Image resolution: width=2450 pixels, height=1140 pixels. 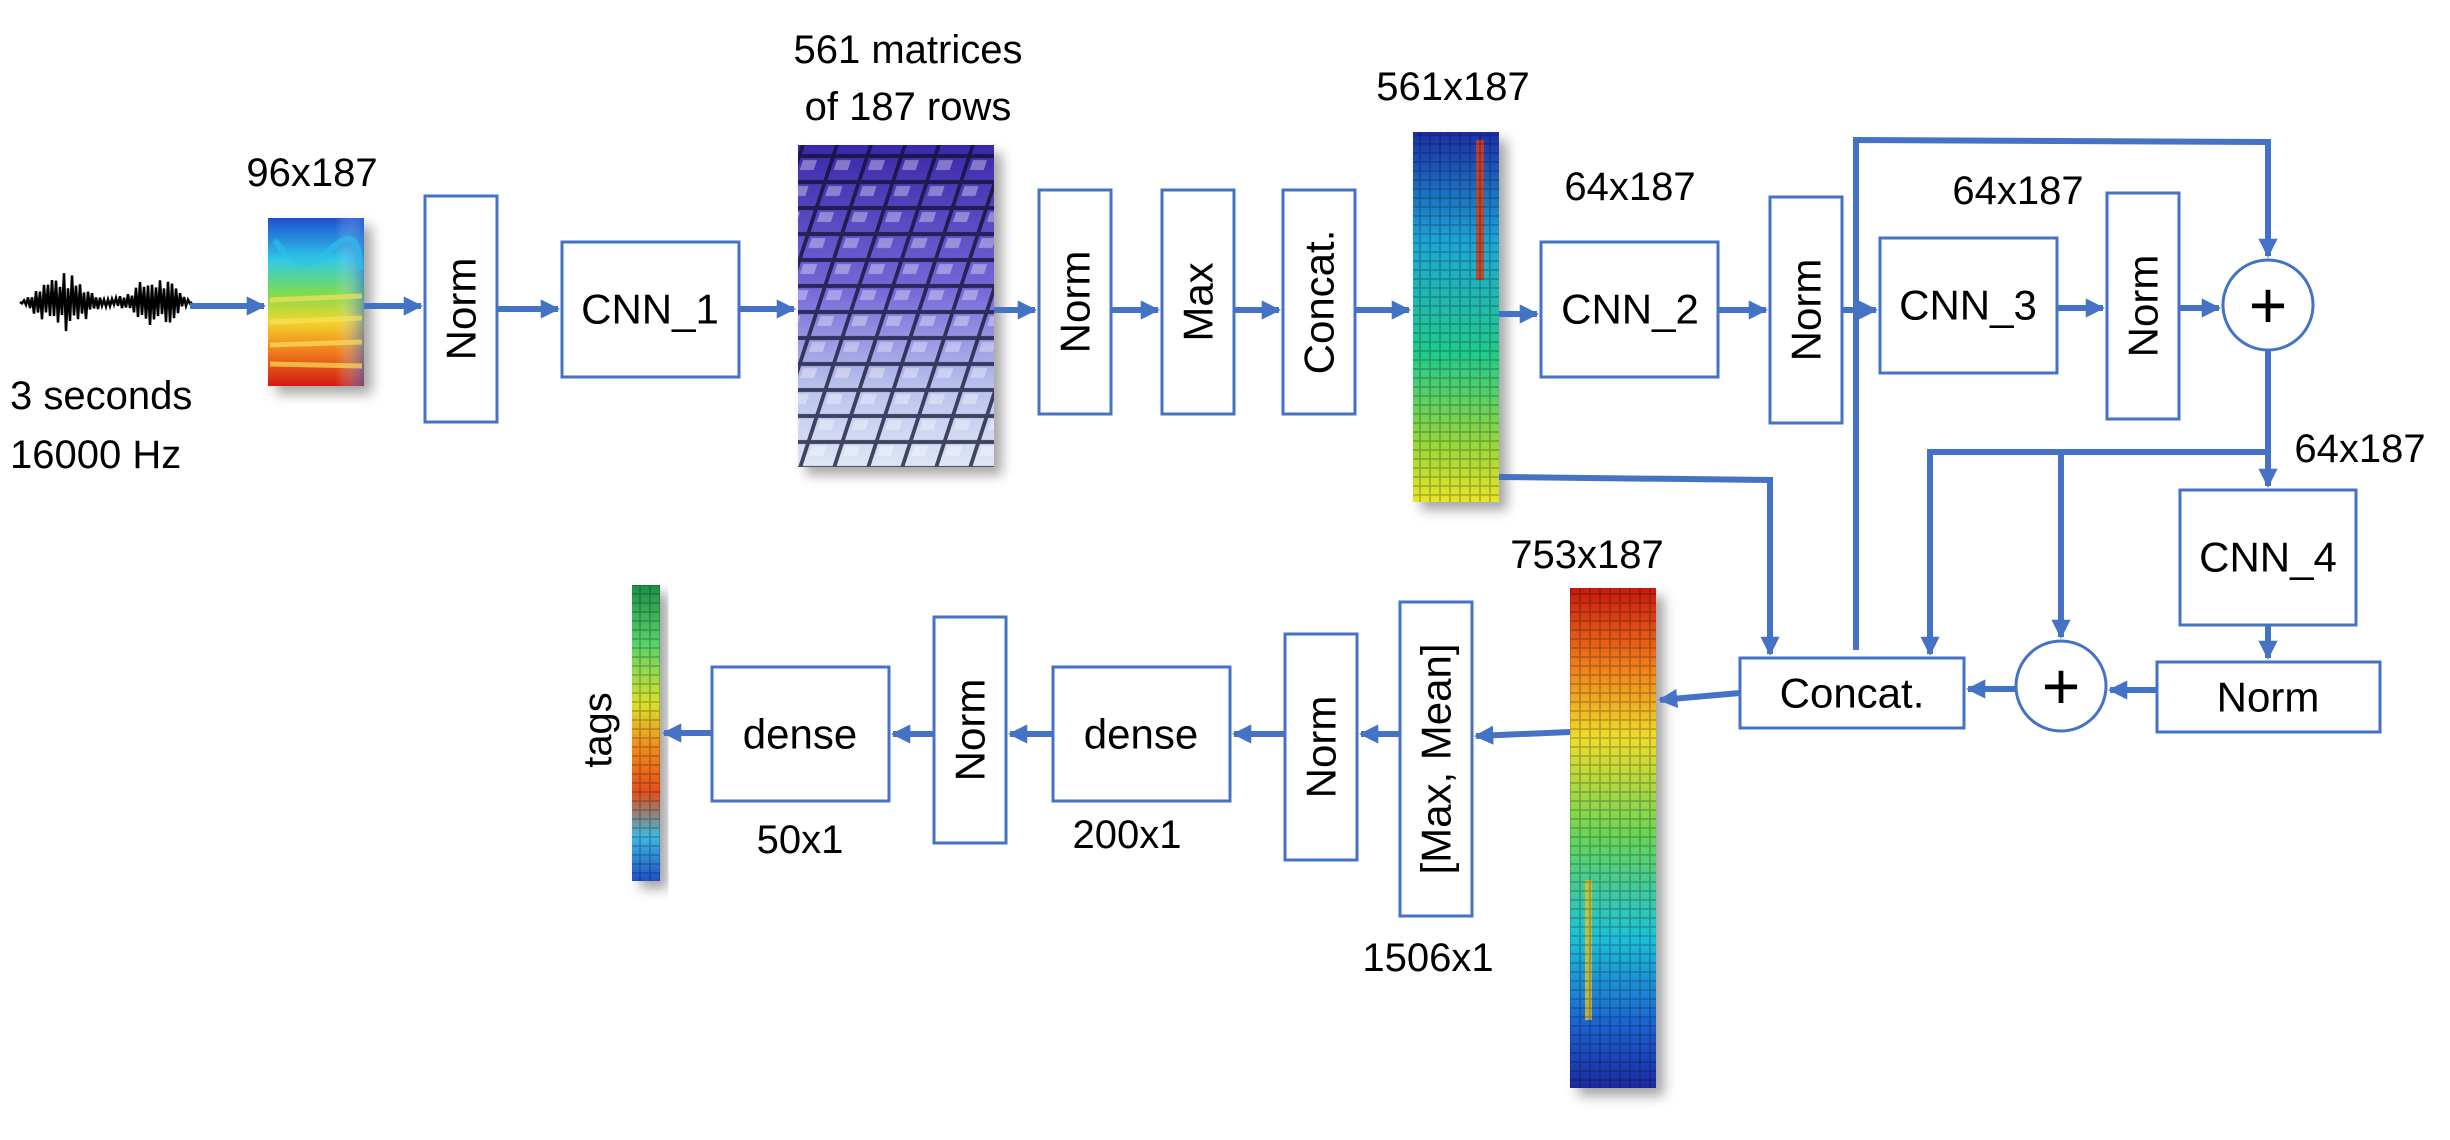 I want to click on norm-block-3: Norm, so click(x=1806, y=310).